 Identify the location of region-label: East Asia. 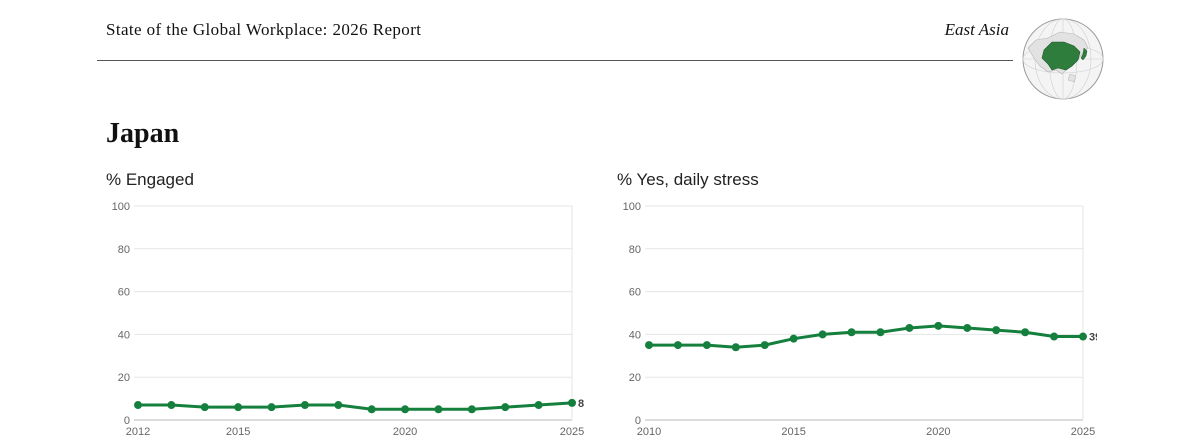
(976, 29).